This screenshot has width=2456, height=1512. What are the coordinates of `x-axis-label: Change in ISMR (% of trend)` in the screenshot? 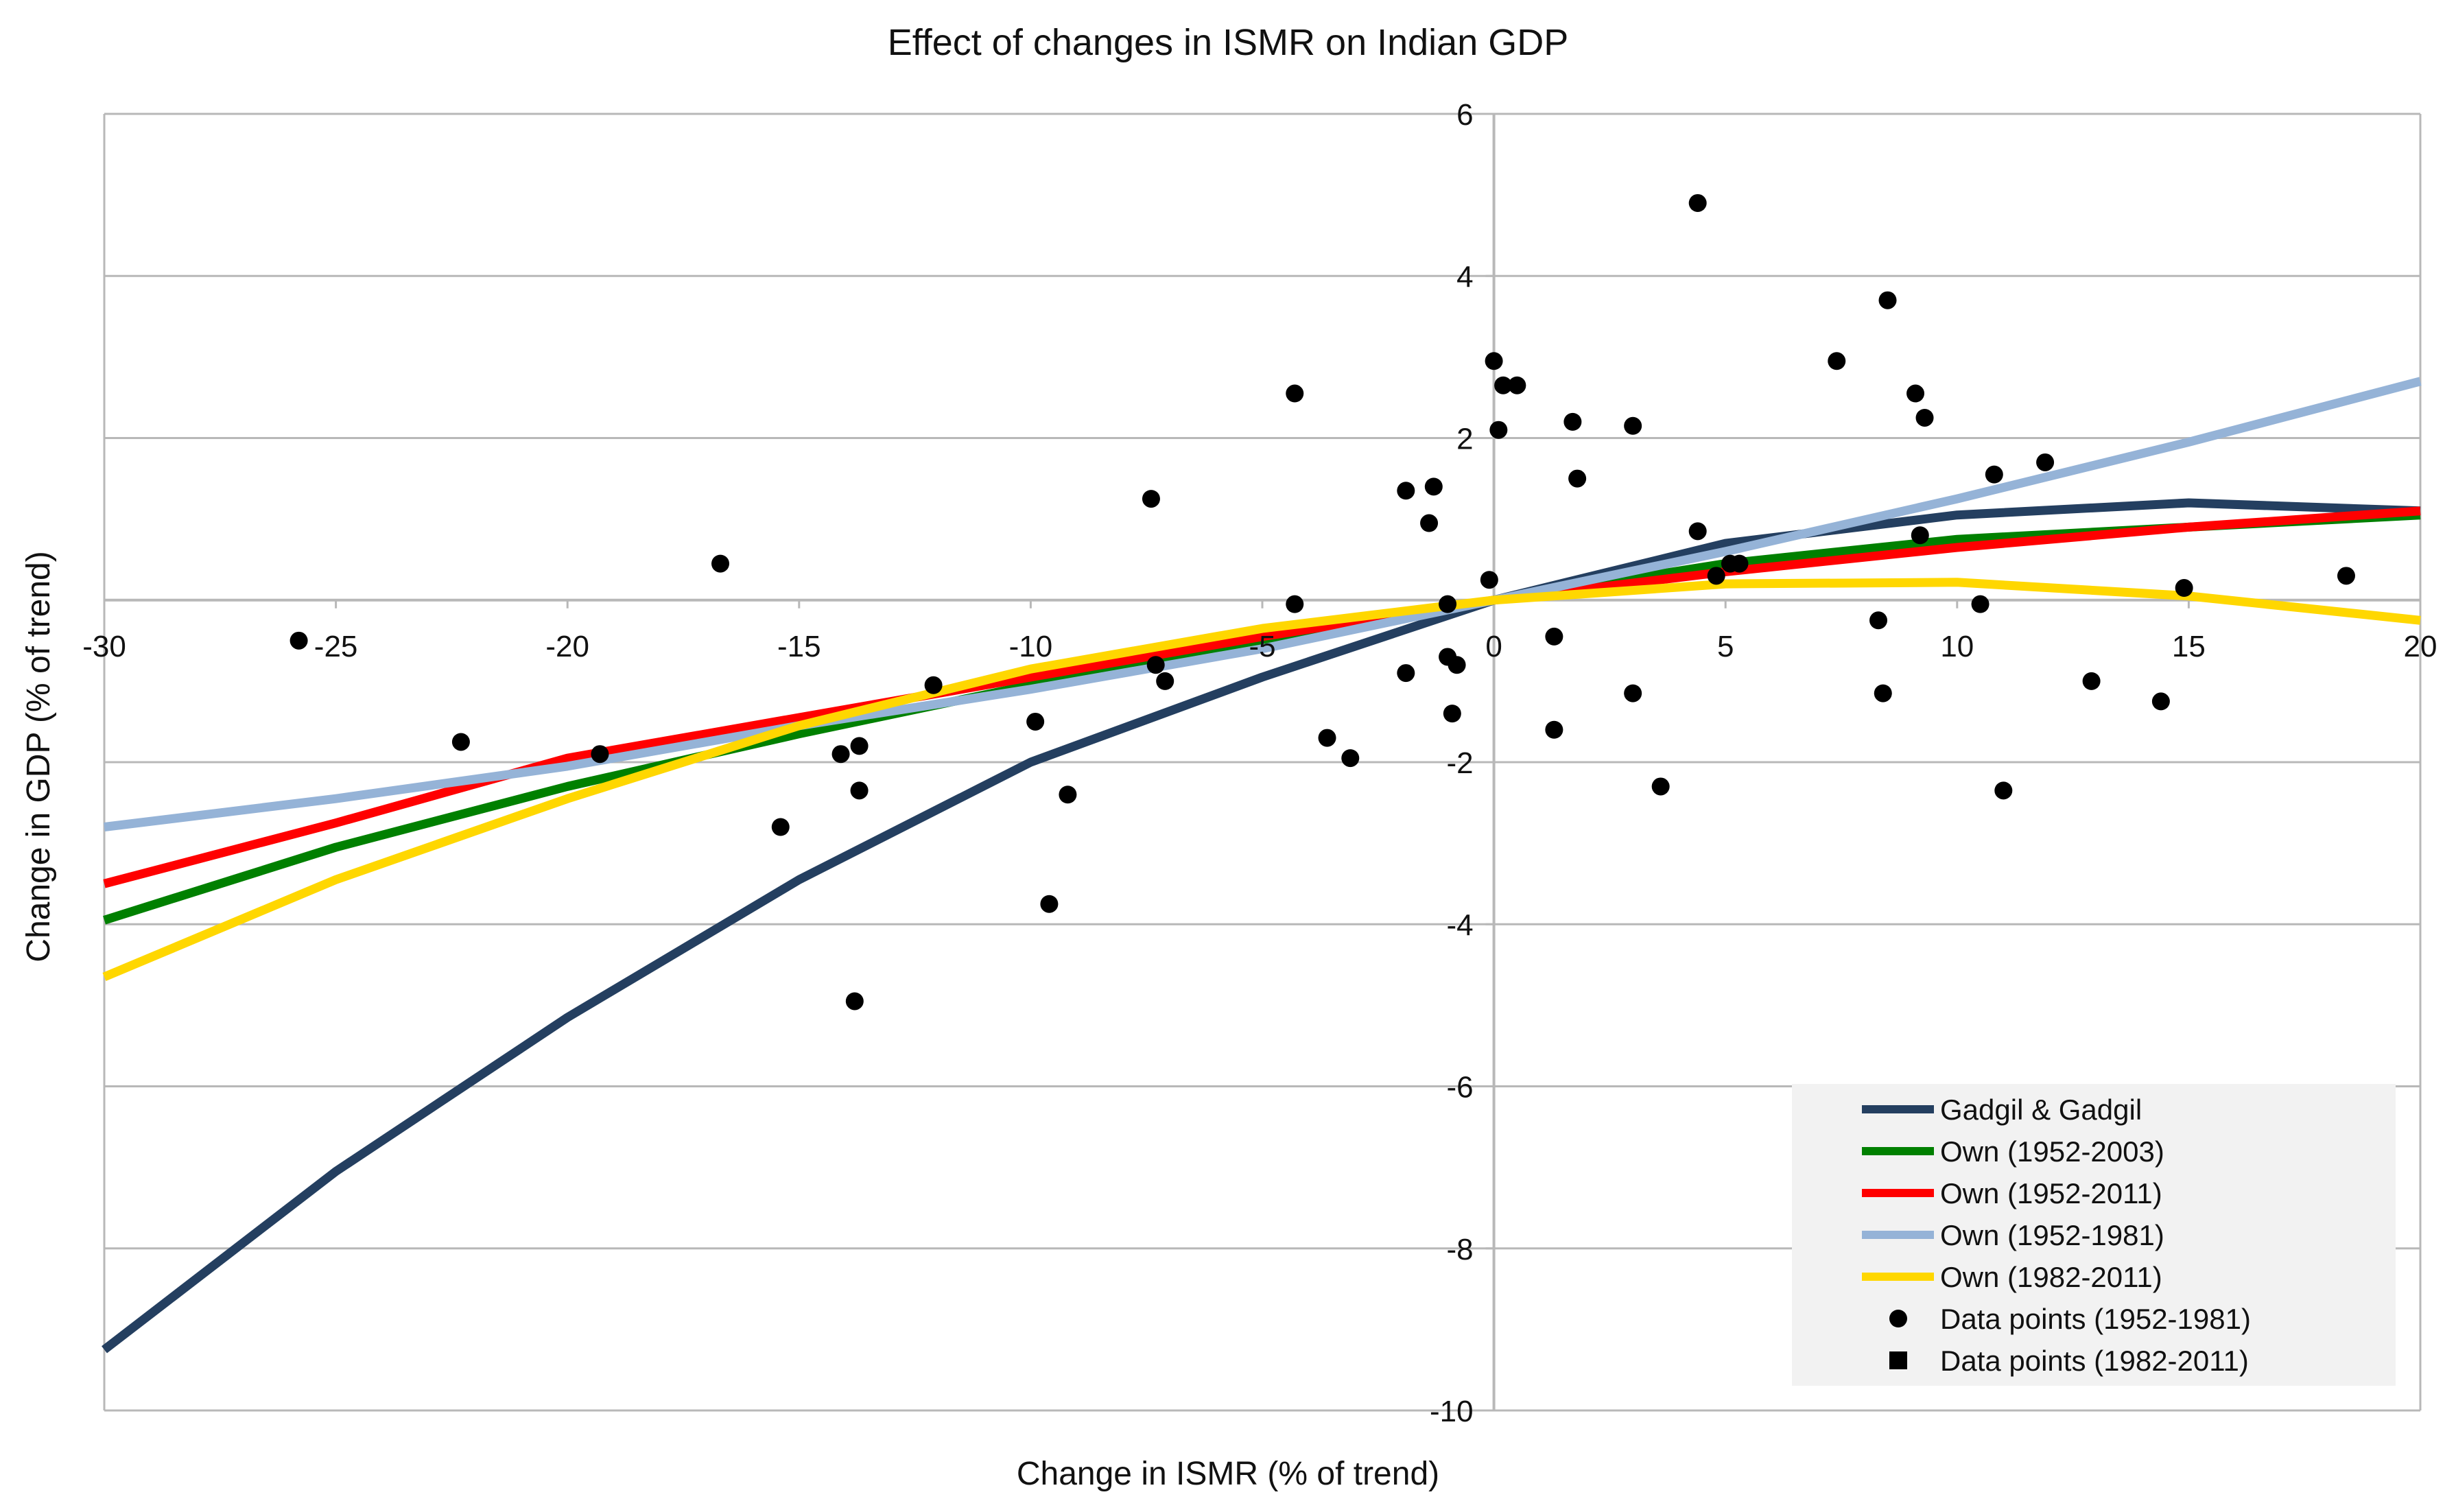 It's located at (1228, 1474).